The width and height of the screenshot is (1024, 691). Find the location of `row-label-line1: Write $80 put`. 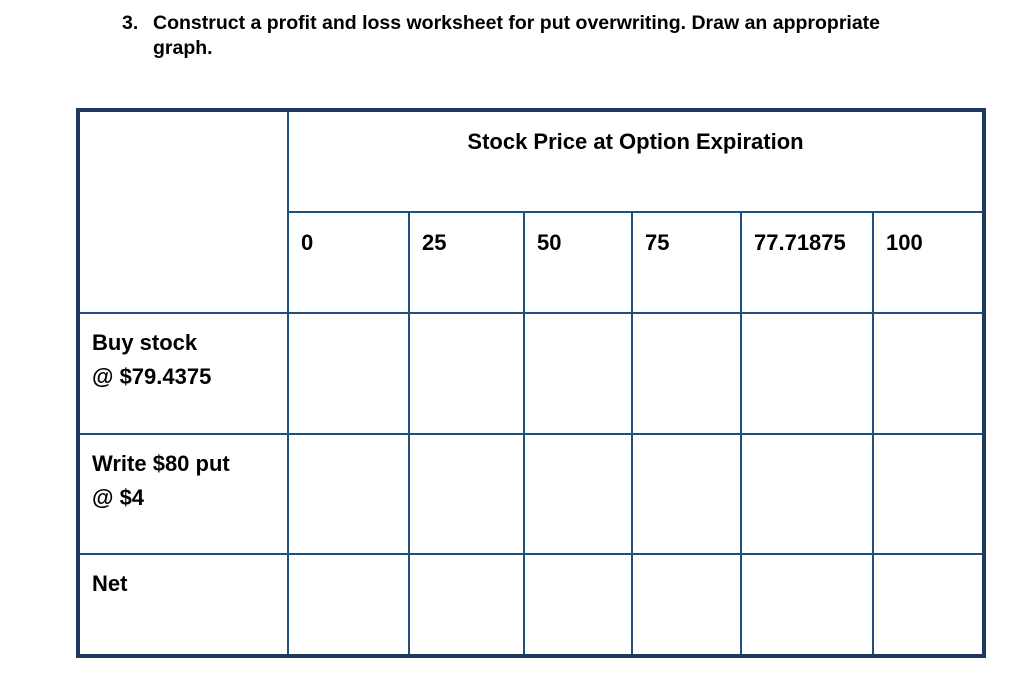

row-label-line1: Write $80 put is located at coordinates (161, 463).